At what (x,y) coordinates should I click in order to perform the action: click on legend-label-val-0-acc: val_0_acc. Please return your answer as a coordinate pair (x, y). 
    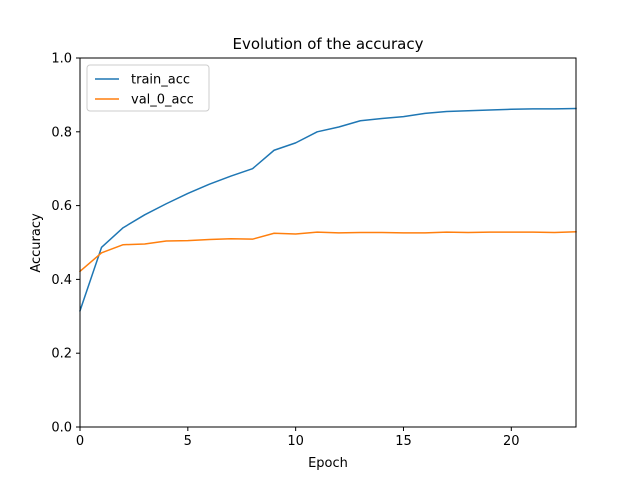
    Looking at the image, I should click on (162, 100).